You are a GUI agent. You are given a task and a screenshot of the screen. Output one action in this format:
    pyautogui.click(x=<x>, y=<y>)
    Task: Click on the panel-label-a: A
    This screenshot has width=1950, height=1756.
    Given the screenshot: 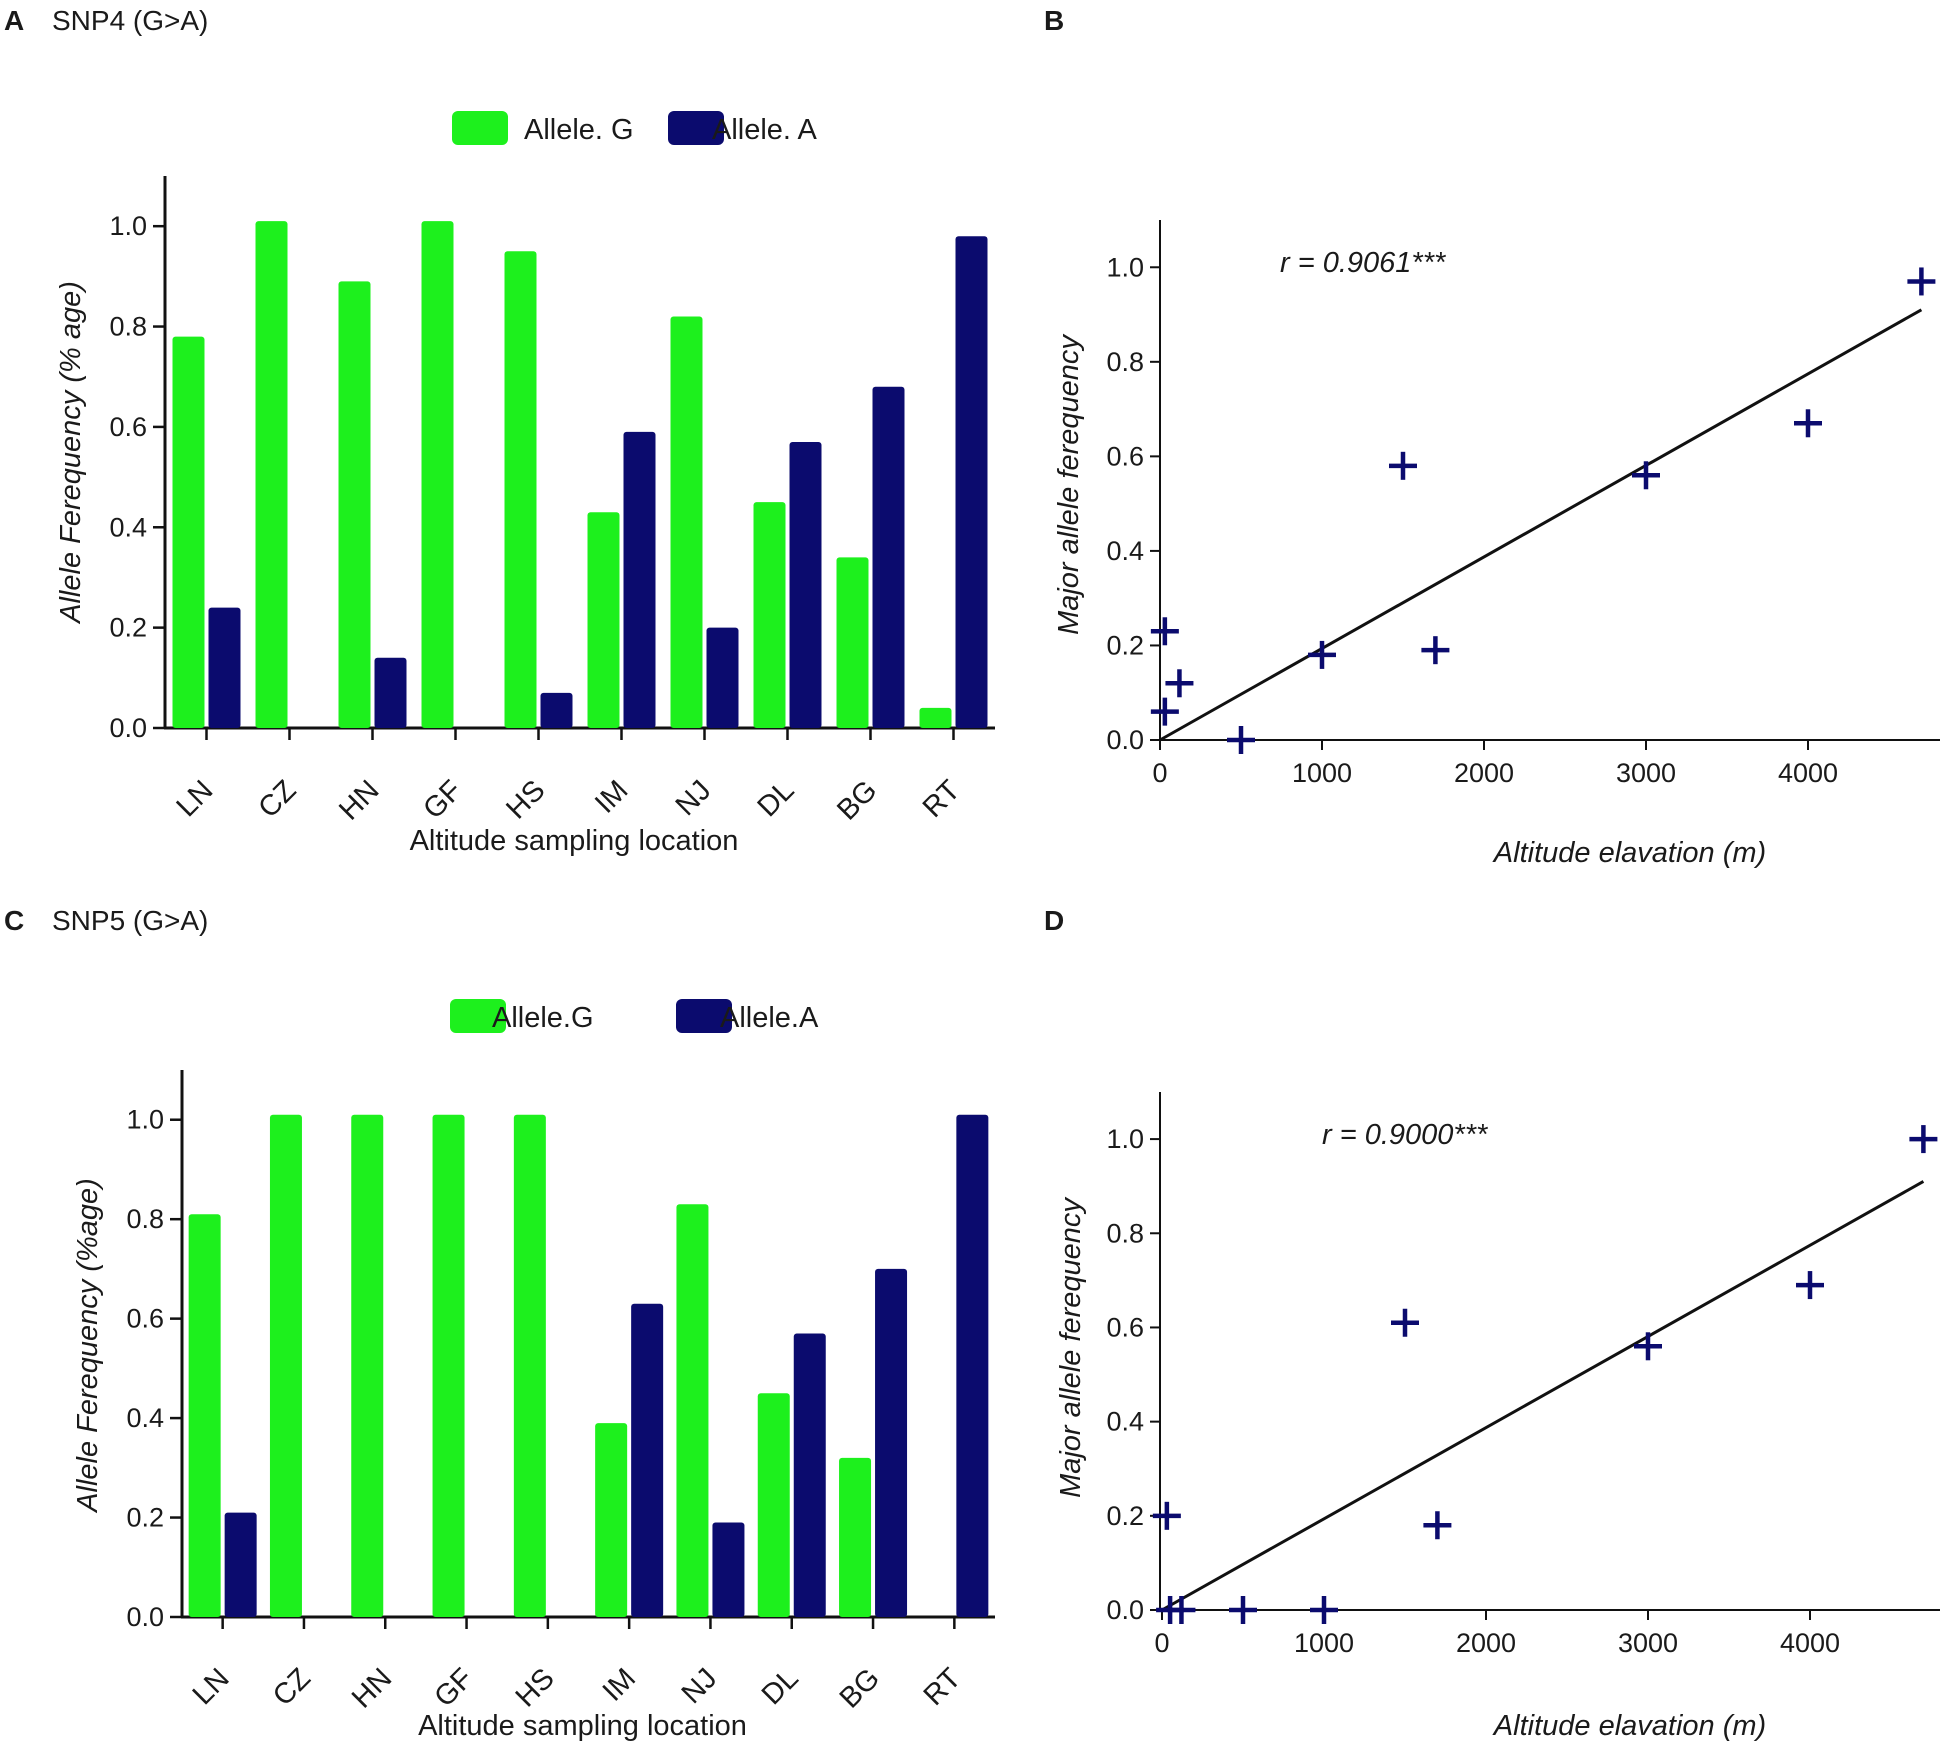 What is the action you would take?
    pyautogui.click(x=14, y=20)
    